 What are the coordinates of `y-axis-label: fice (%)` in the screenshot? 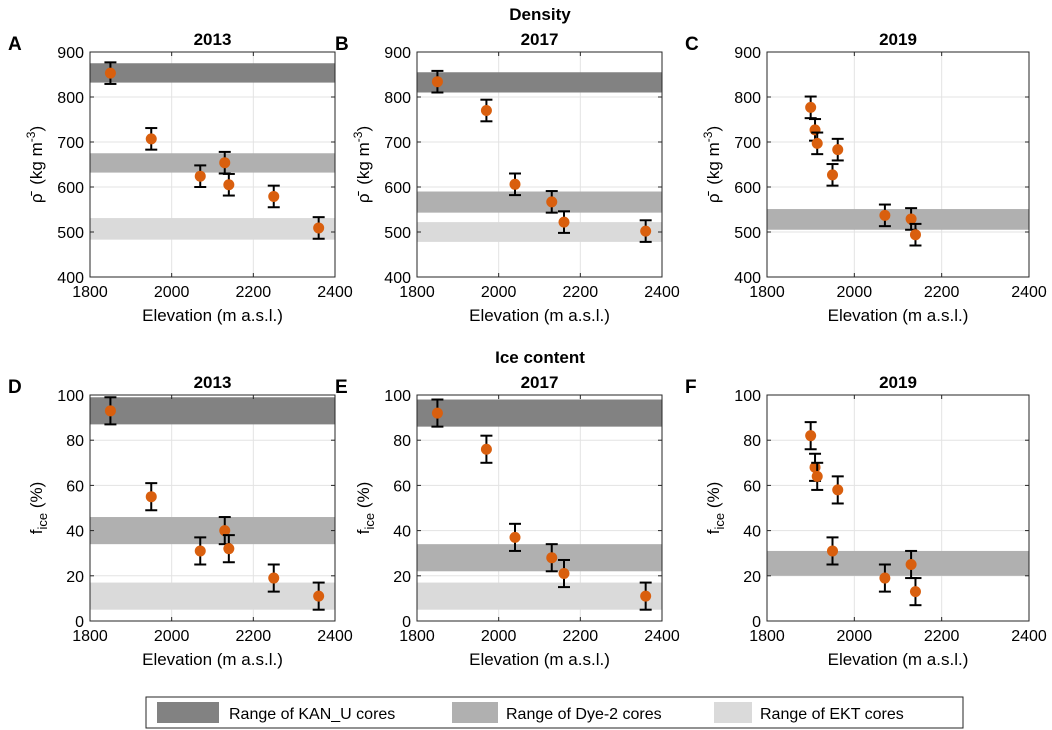 It's located at (715, 508).